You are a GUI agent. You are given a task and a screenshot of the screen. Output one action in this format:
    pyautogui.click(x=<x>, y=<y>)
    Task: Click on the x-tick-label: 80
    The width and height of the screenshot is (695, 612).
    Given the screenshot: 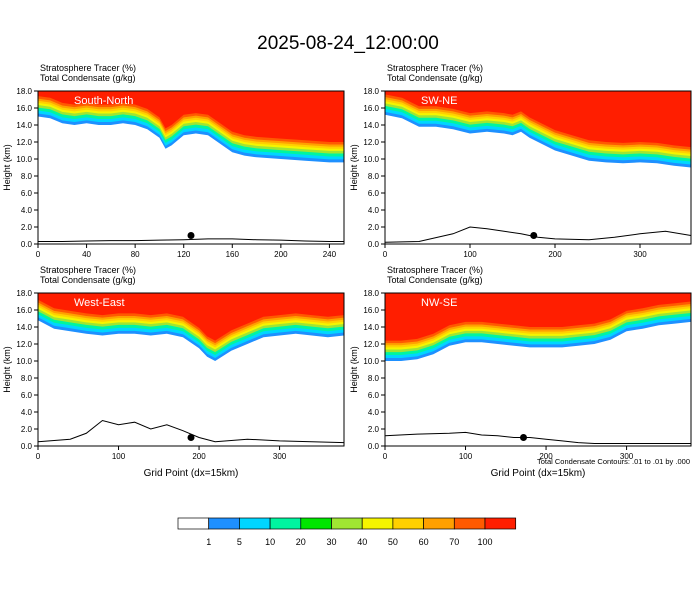 What is the action you would take?
    pyautogui.click(x=135, y=254)
    